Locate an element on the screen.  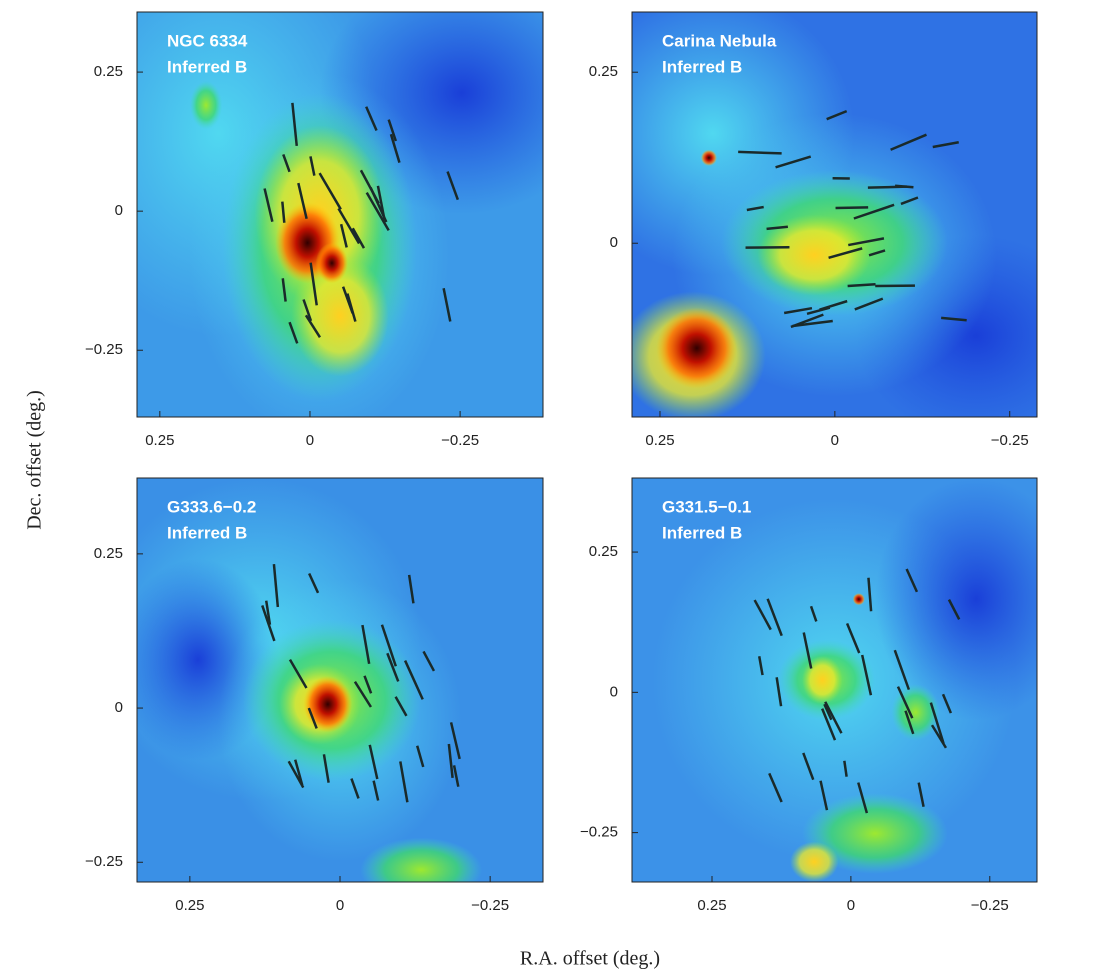
y-axis-label: Dec. offset (deg.) is located at coordinates (35, 460).